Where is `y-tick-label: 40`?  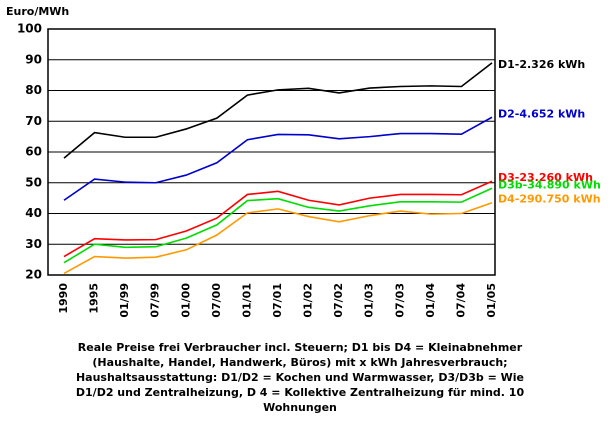 y-tick-label: 40 is located at coordinates (33, 213).